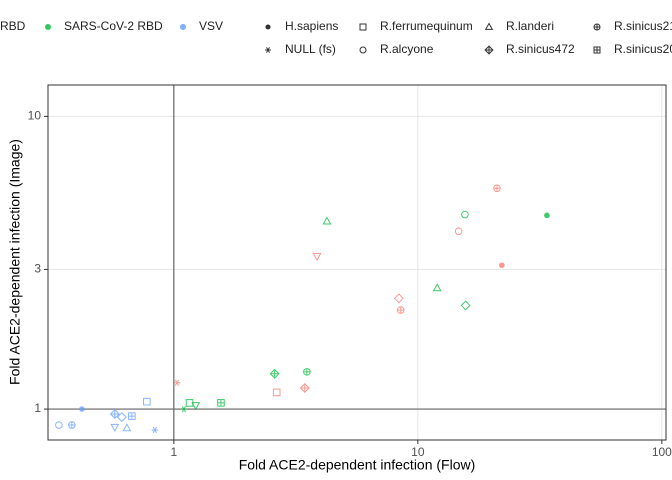  What do you see at coordinates (310, 49) in the screenshot?
I see `legend-label: NULL (fs)` at bounding box center [310, 49].